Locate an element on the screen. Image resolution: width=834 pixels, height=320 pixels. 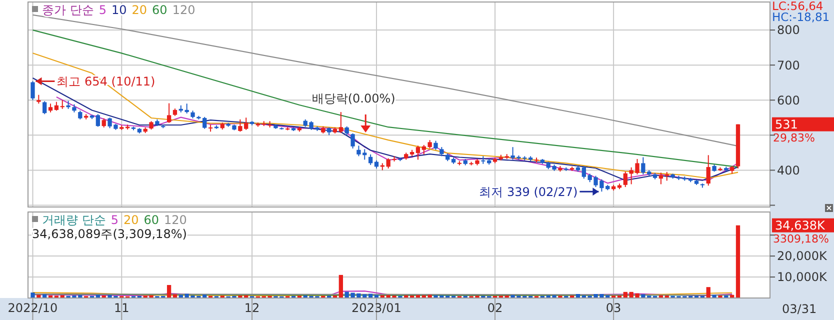
series-label: 120 is located at coordinates (184, 10).